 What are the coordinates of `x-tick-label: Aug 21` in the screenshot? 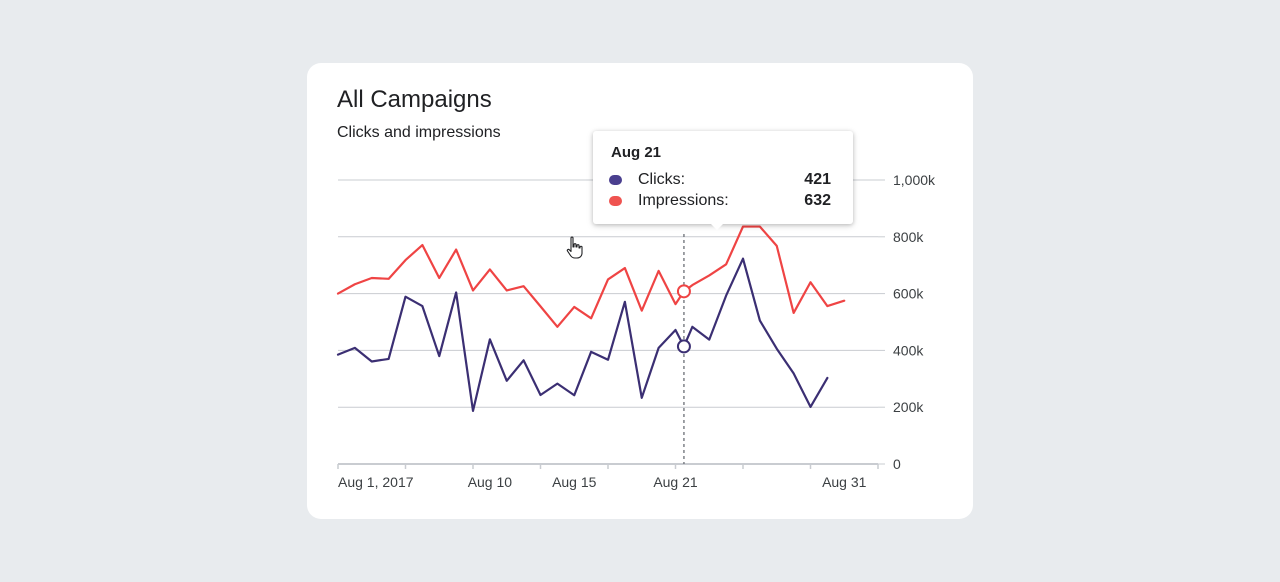 It's located at (675, 482).